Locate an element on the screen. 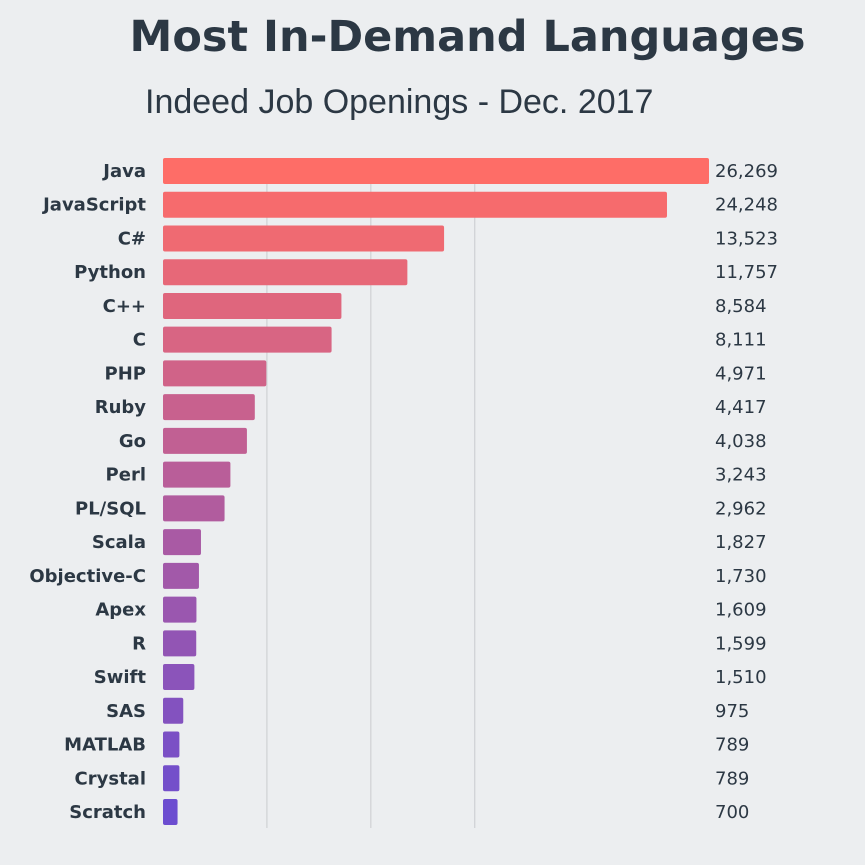 This screenshot has width=865, height=865. value-label: 8,584 is located at coordinates (741, 306).